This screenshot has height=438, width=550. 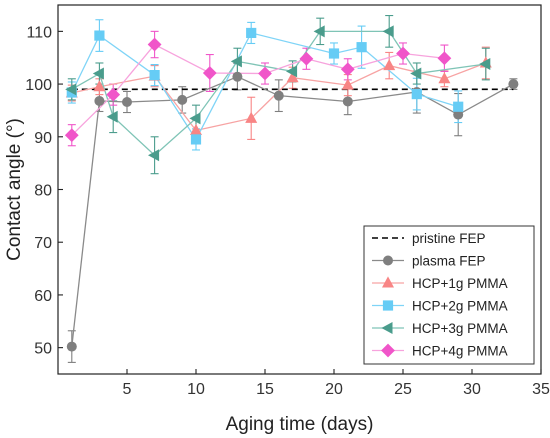 I want to click on legend-entry: HCP+3g PMMA, so click(x=440, y=328).